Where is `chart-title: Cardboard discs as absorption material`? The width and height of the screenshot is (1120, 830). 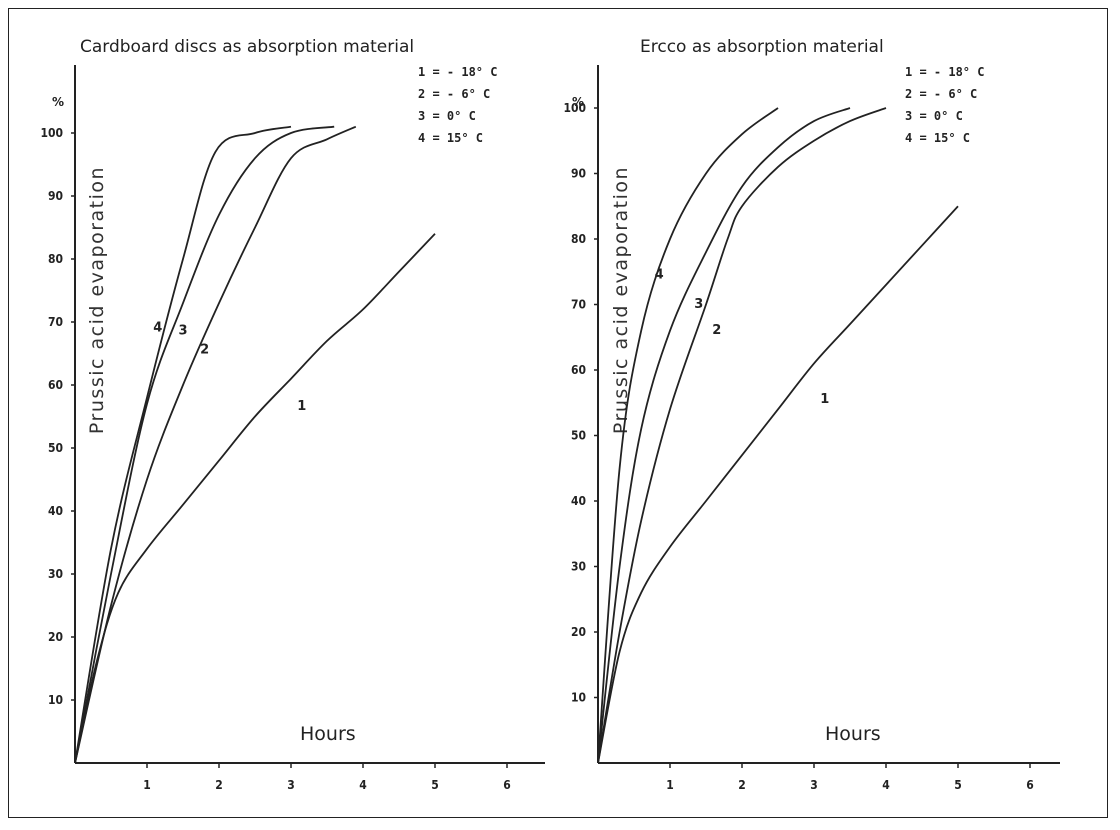 chart-title: Cardboard discs as absorption material is located at coordinates (247, 47).